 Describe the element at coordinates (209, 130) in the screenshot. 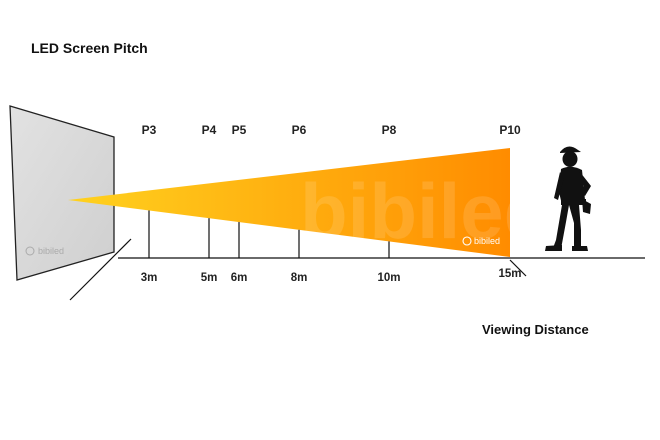

I see `pitch-label-p4: P4` at that location.